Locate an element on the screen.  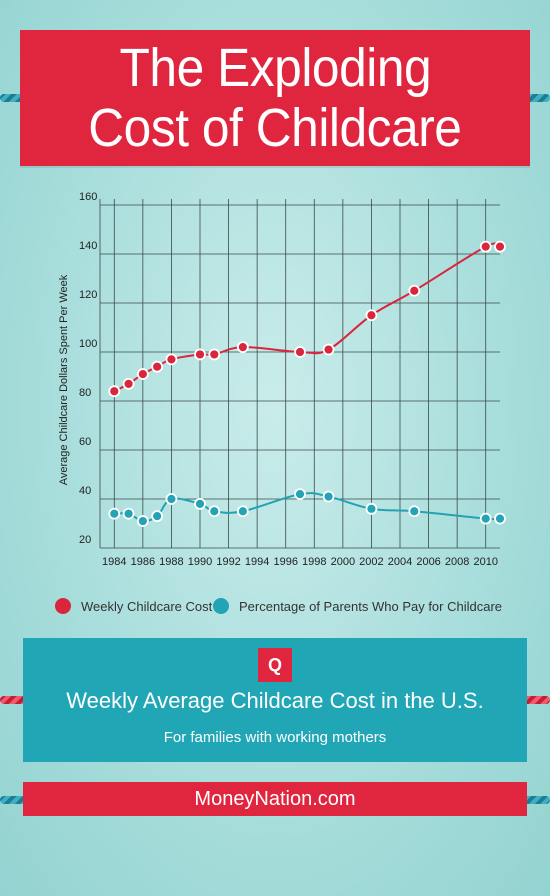
data-point-s1-2002 is located at coordinates (371, 508).